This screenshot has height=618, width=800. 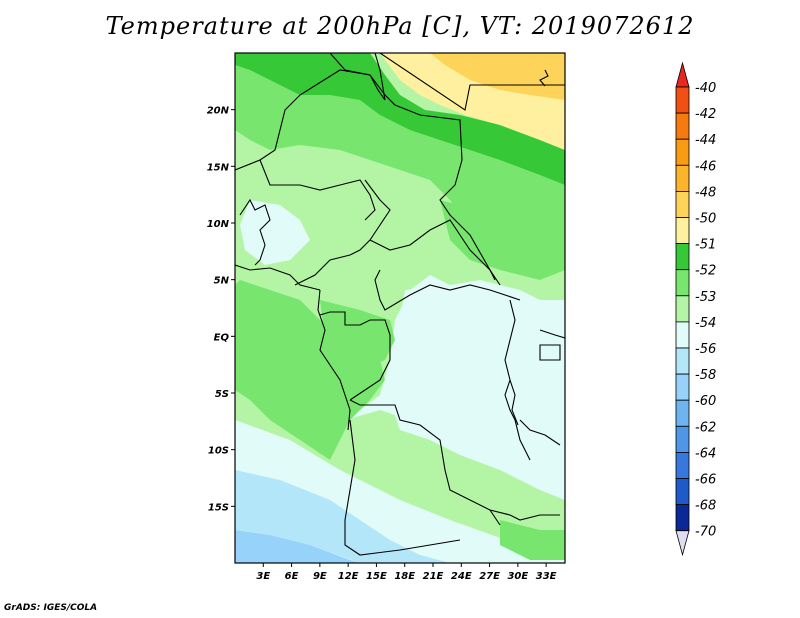 I want to click on colorbar-label: -70, so click(x=705, y=532).